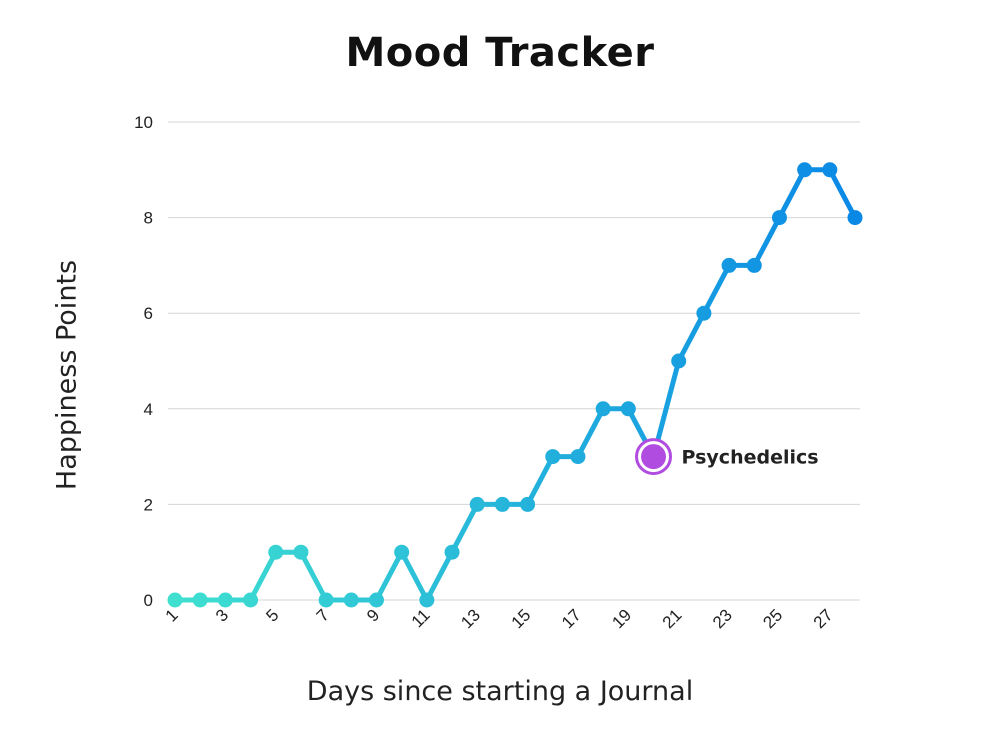  I want to click on x-tick-label: 25, so click(772, 618).